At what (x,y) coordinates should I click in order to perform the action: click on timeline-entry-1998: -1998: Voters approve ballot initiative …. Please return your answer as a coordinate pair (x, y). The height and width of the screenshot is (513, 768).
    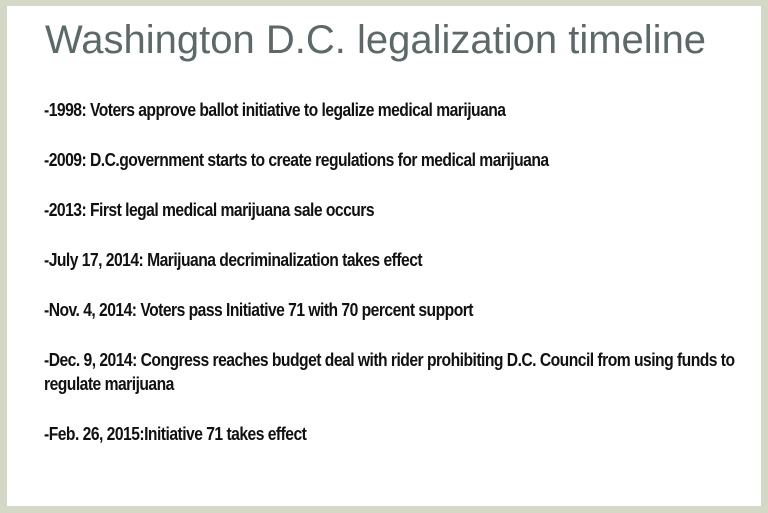
    Looking at the image, I should click on (275, 110).